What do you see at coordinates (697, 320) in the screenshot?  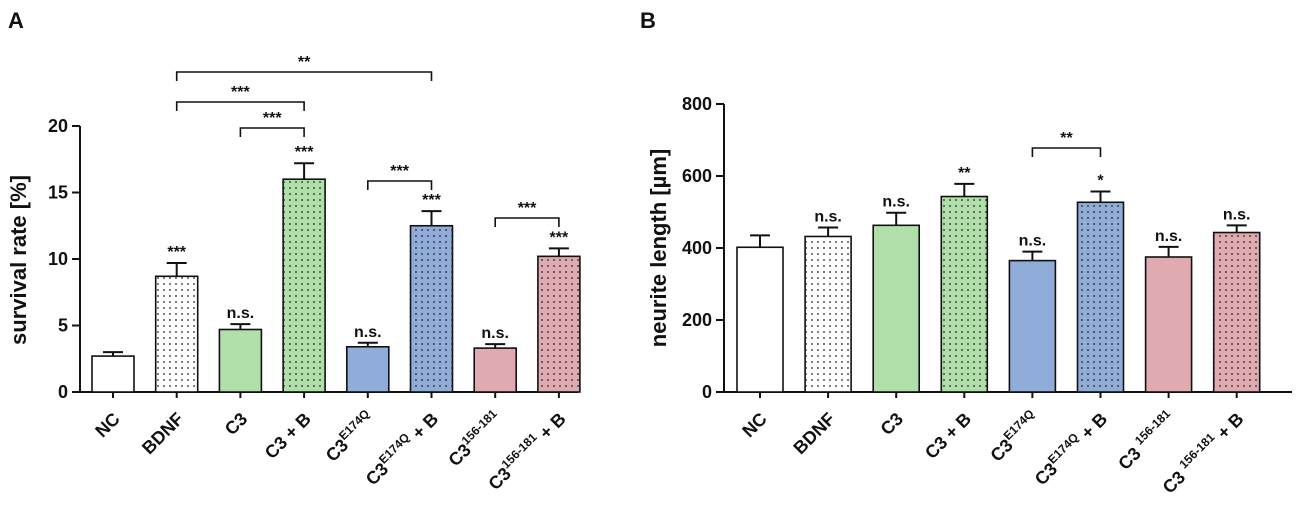 I see `y-tick-label: 200` at bounding box center [697, 320].